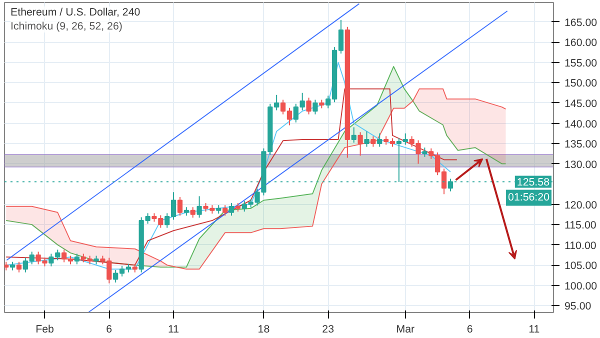  What do you see at coordinates (581, 286) in the screenshot?
I see `y-tick-label: 100.00` at bounding box center [581, 286].